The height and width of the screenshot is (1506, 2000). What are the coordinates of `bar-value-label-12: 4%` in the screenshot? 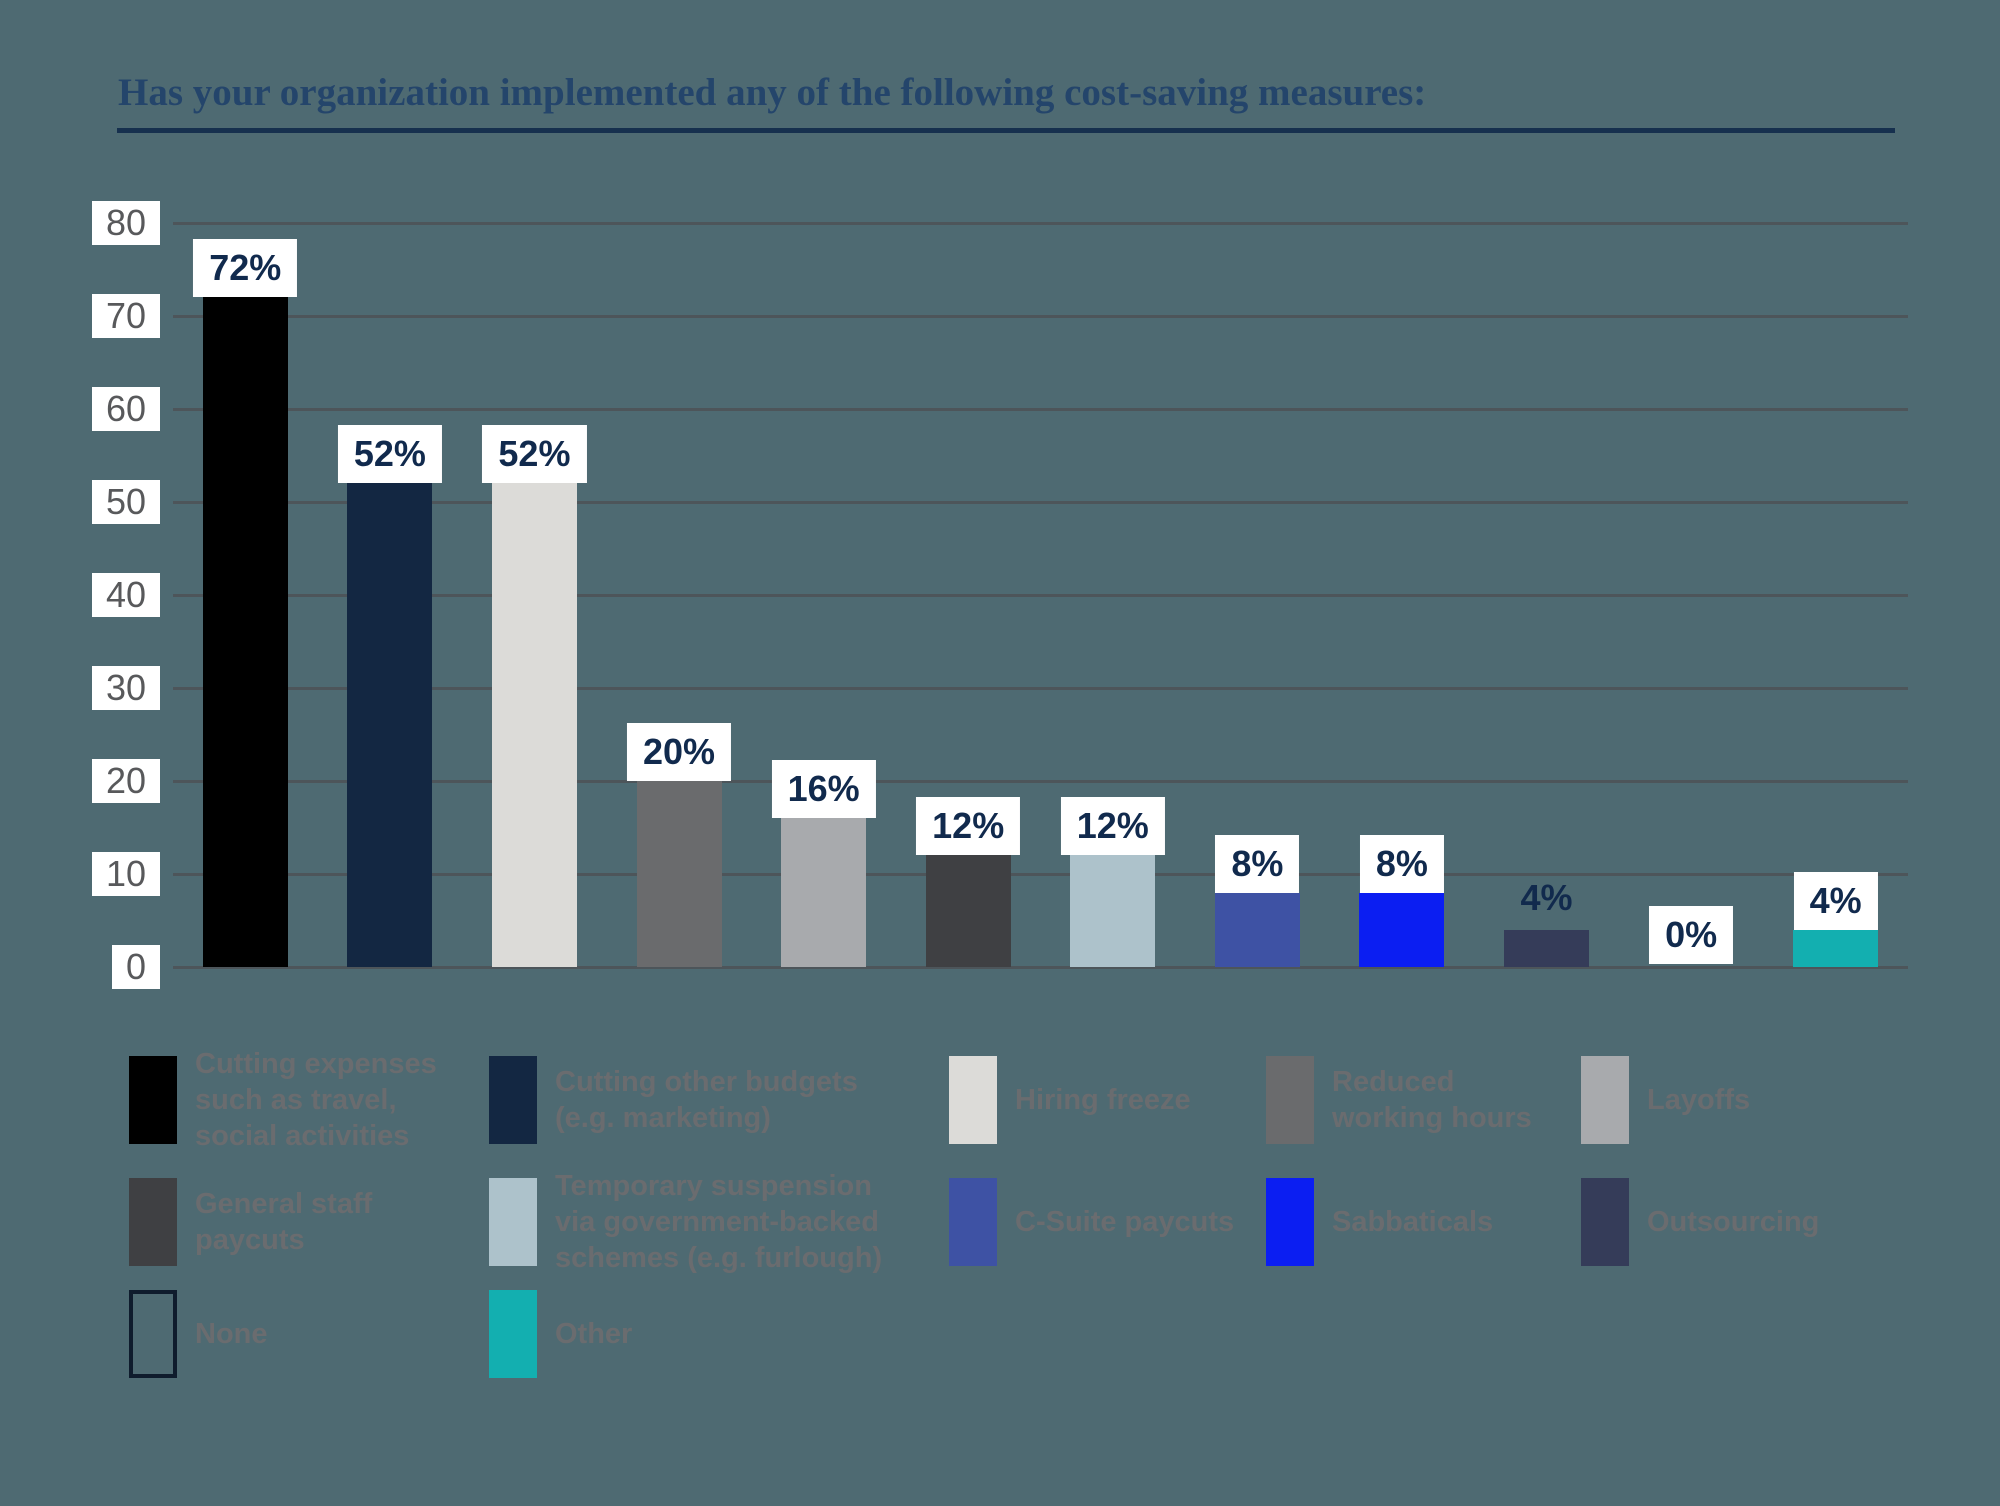 It's located at (1835, 900).